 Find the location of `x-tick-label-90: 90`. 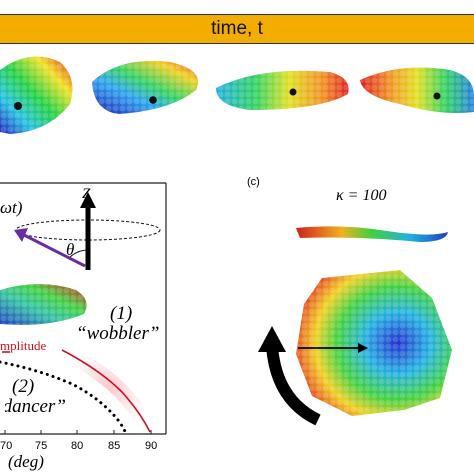

x-tick-label-90: 90 is located at coordinates (151, 446).